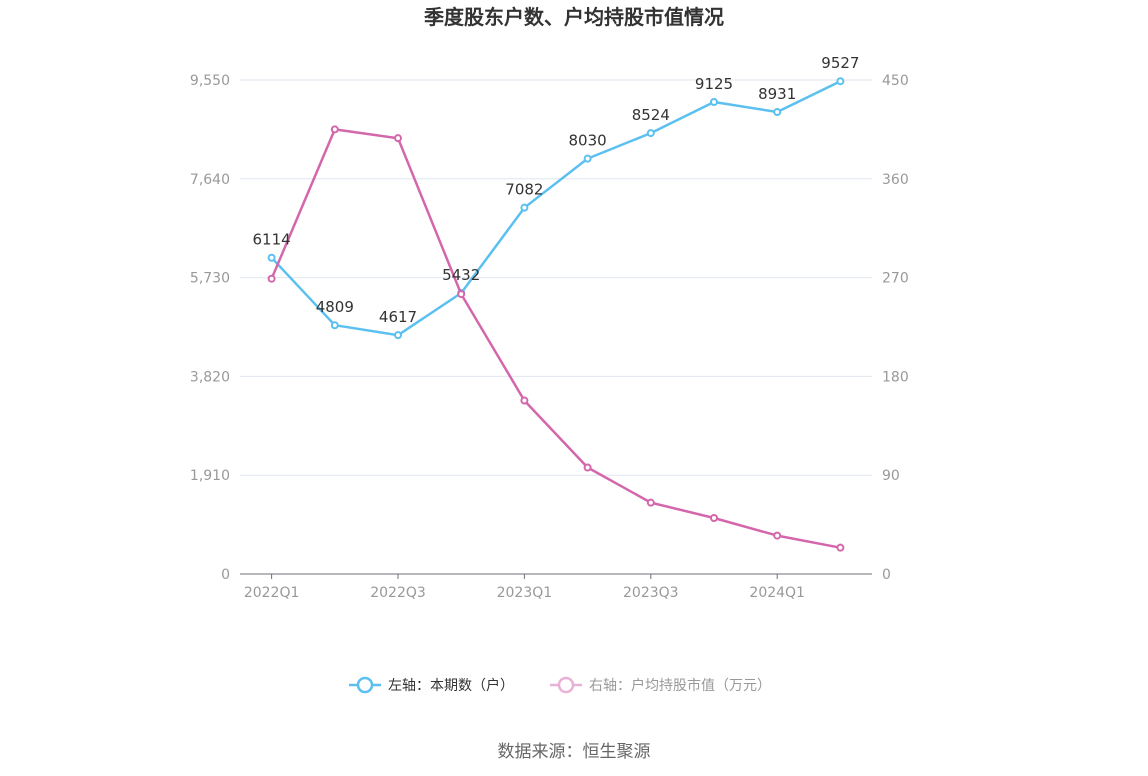 This screenshot has width=1148, height=776. I want to click on left-axis-tick-label: 7,640, so click(210, 180).